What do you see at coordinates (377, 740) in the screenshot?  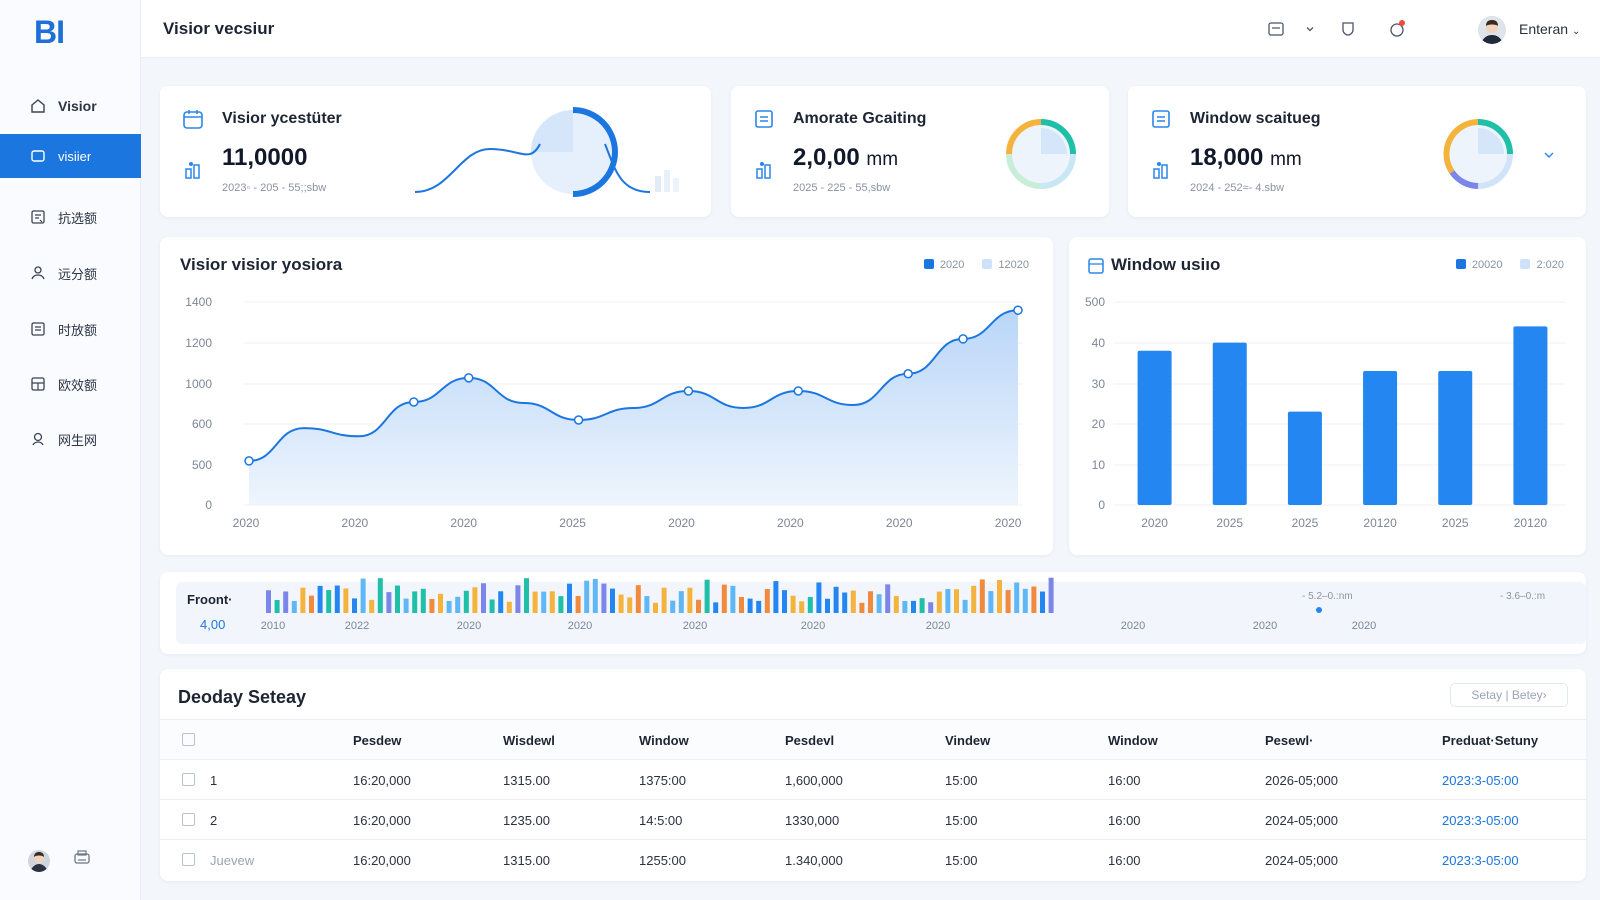 I see `column-header: Pesdew` at bounding box center [377, 740].